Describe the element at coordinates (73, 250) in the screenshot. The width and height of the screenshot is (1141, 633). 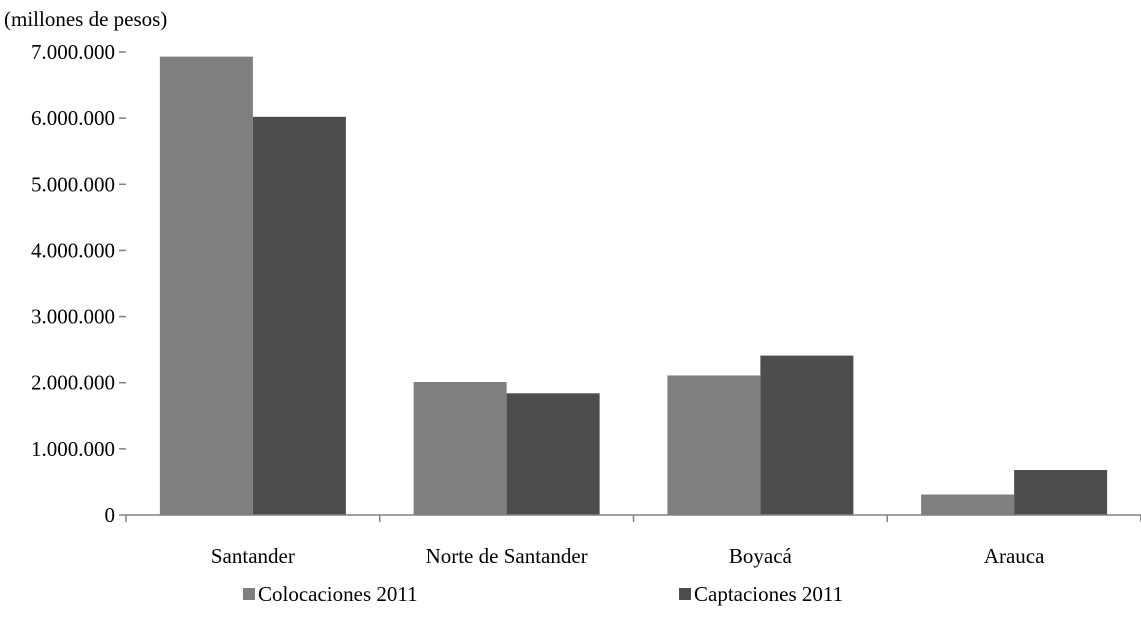
I see `y-tick-label: 4.000.000` at that location.